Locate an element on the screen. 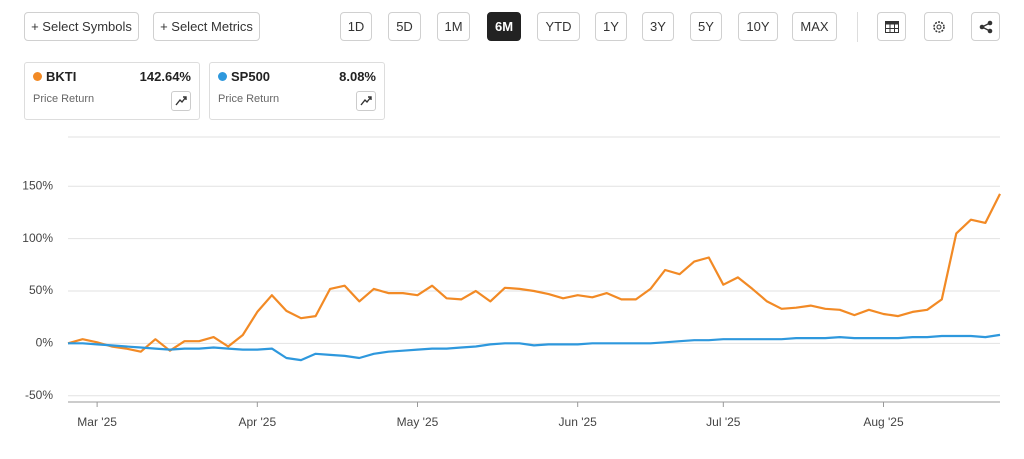  share-button is located at coordinates (985, 26).